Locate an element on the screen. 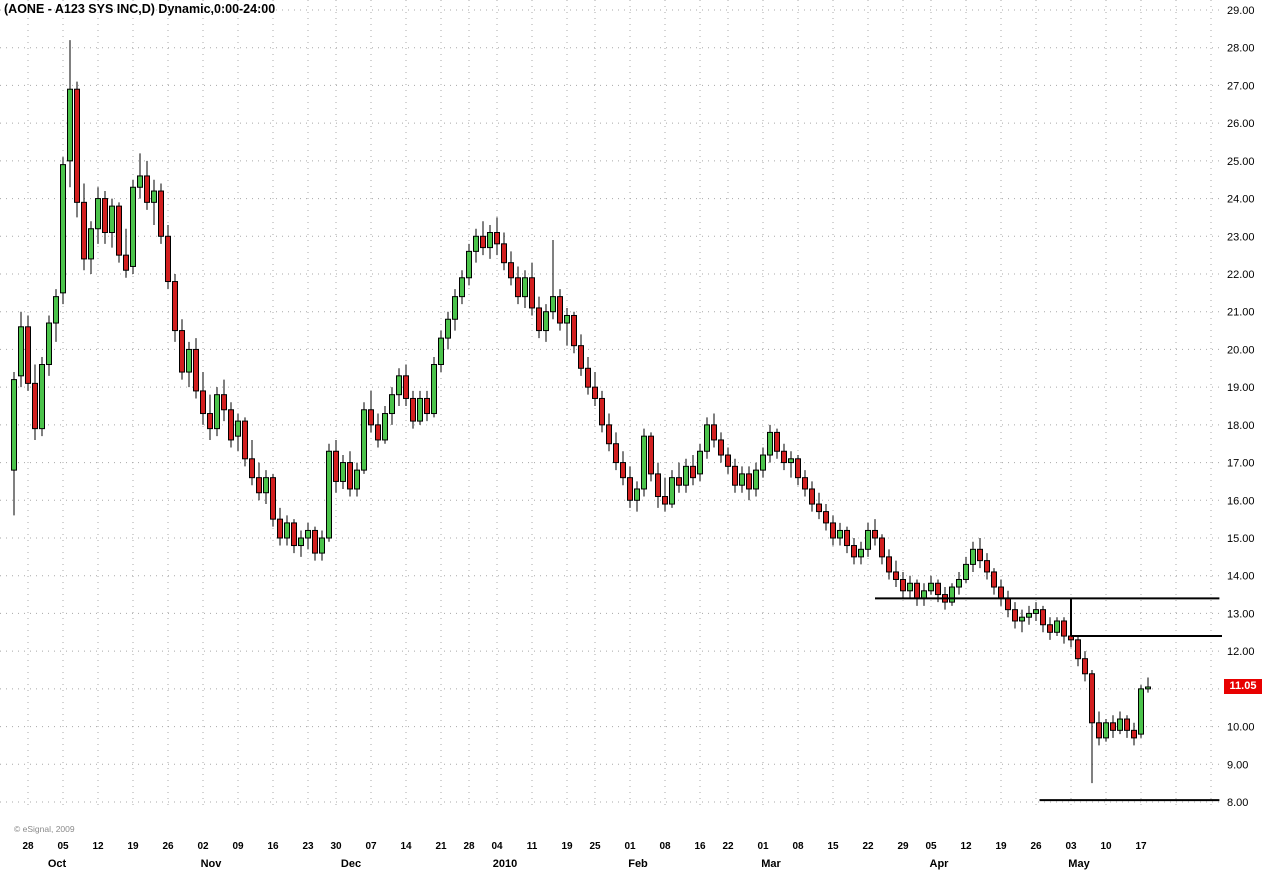 The image size is (1264, 875). y-axis-label: 15.00 is located at coordinates (1241, 539).